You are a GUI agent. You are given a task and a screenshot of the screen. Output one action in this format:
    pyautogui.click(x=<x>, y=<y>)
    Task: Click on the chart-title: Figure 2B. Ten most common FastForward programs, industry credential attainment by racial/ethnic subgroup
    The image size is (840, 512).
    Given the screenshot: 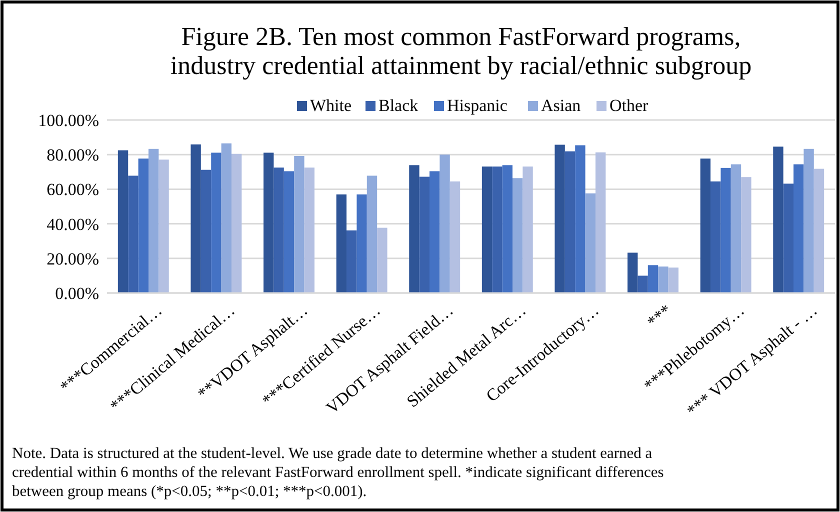 What is the action you would take?
    pyautogui.click(x=461, y=51)
    